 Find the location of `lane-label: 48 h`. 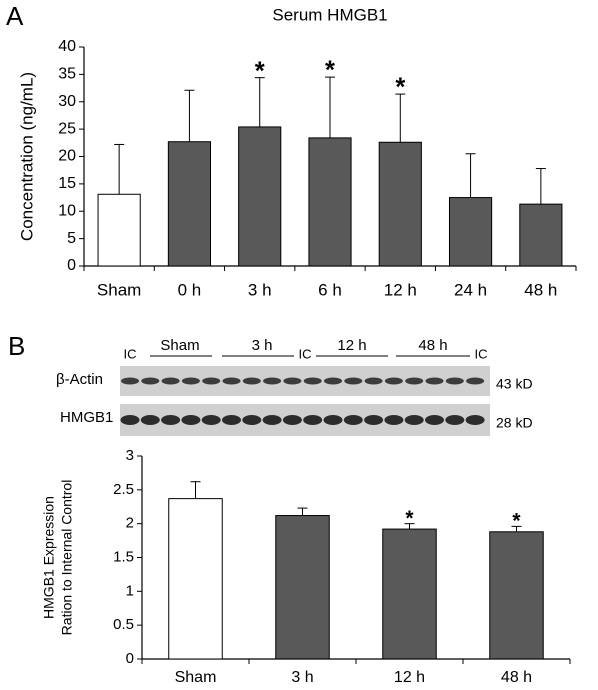

lane-label: 48 h is located at coordinates (432, 345).